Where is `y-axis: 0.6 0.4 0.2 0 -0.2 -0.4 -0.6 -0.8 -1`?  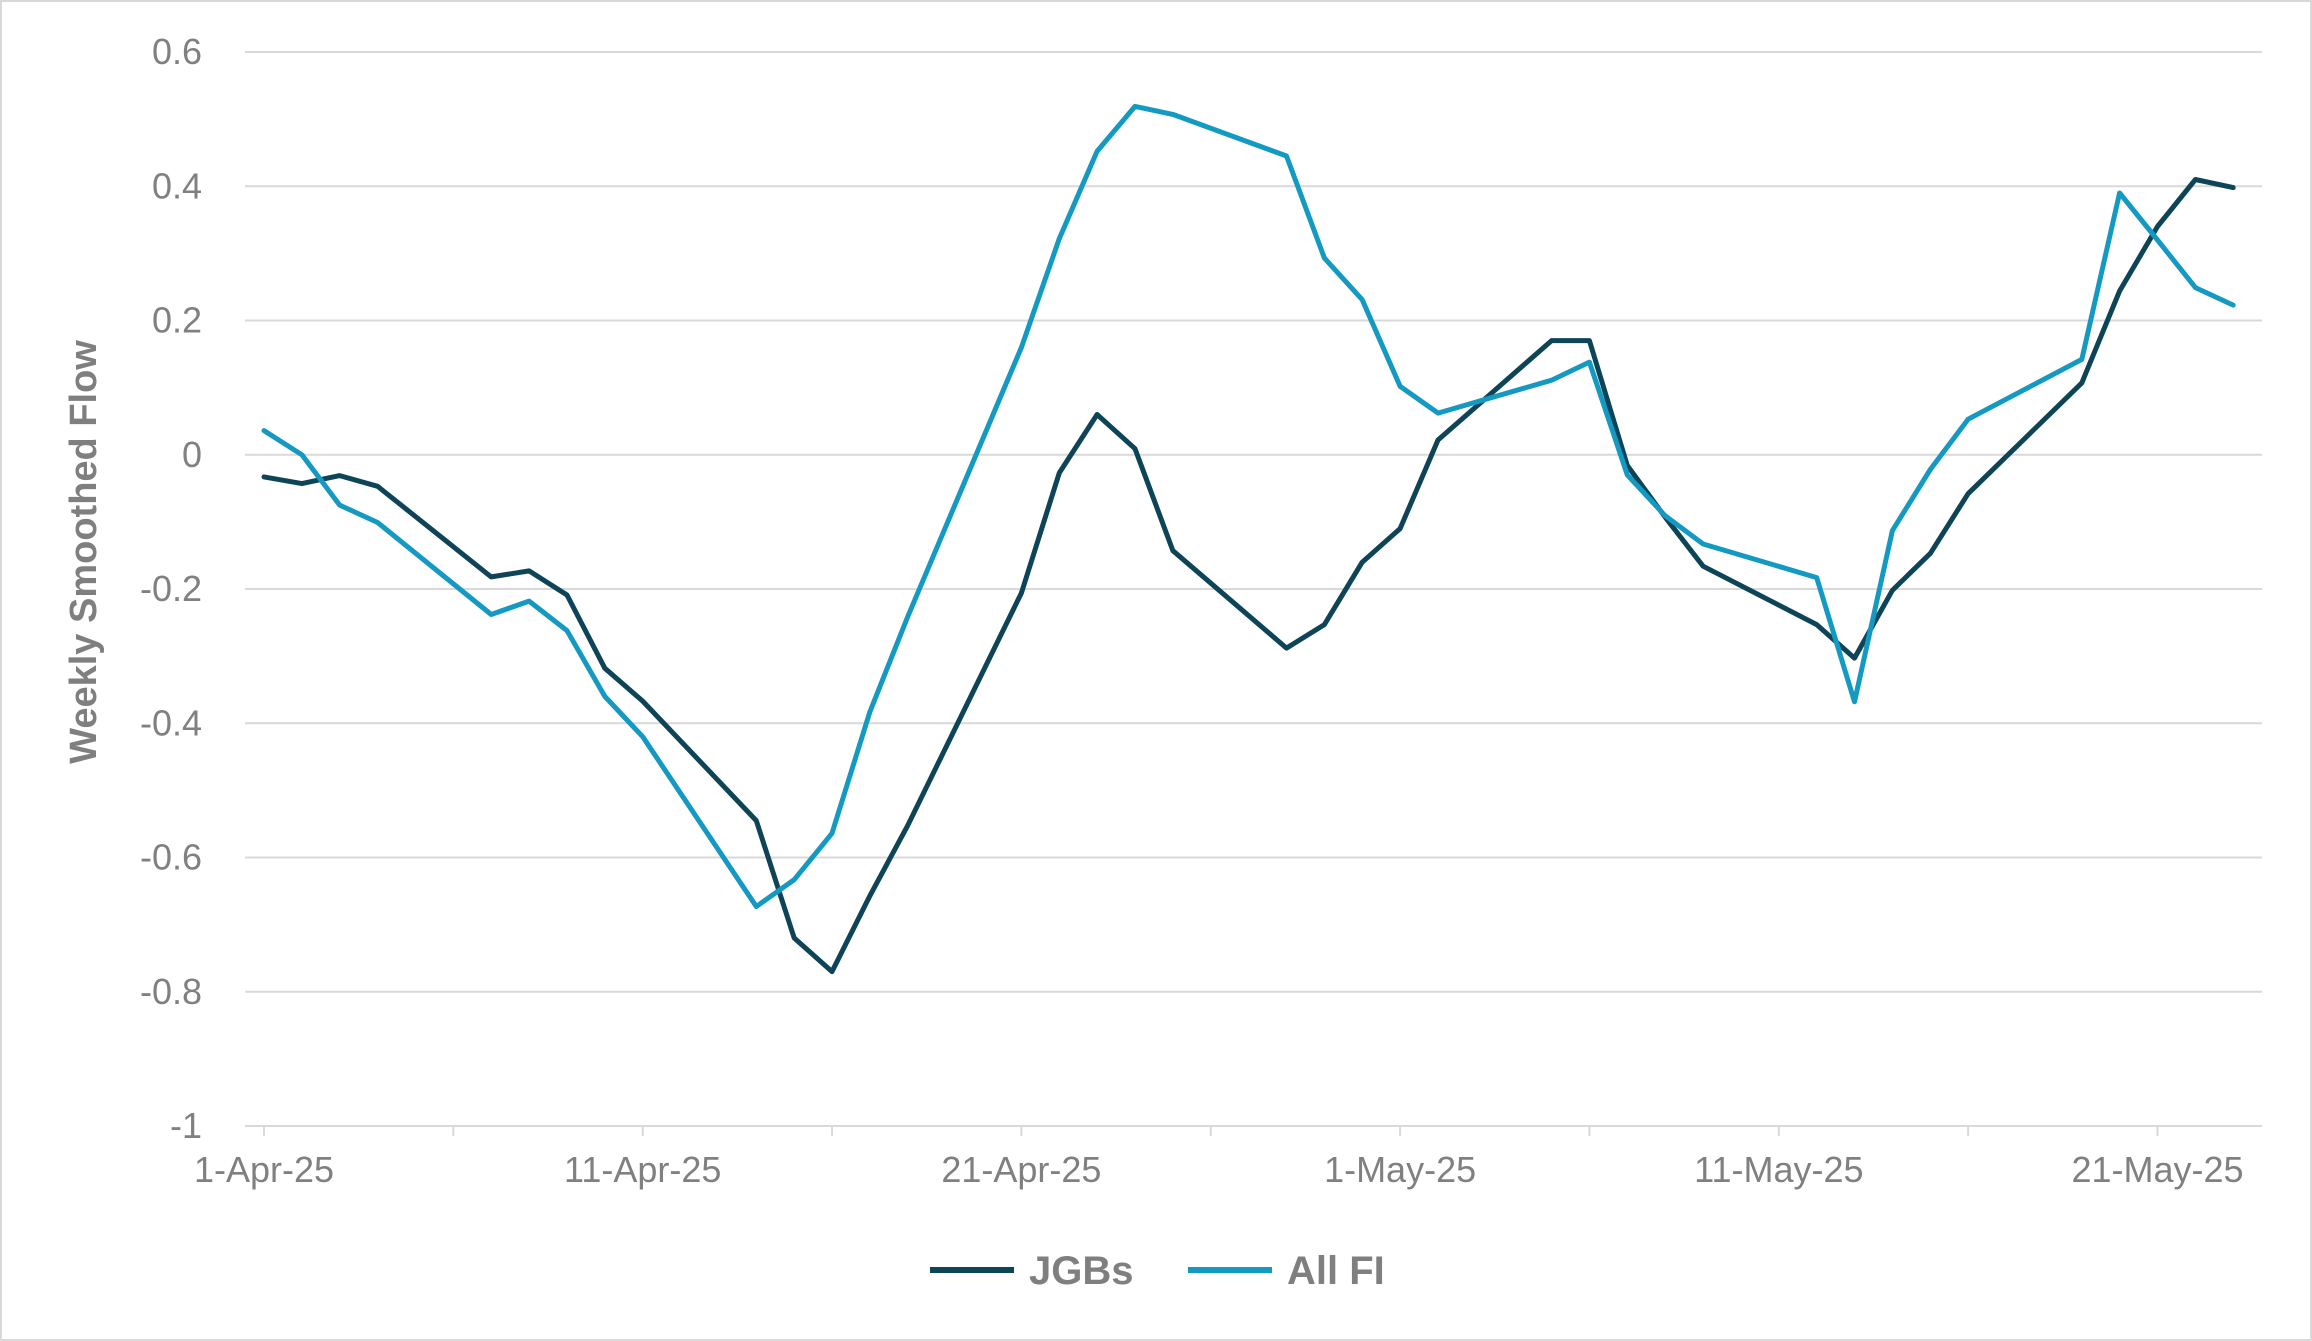
y-axis: 0.6 0.4 0.2 0 -0.2 -0.4 -0.6 -0.8 -1 is located at coordinates (171, 588).